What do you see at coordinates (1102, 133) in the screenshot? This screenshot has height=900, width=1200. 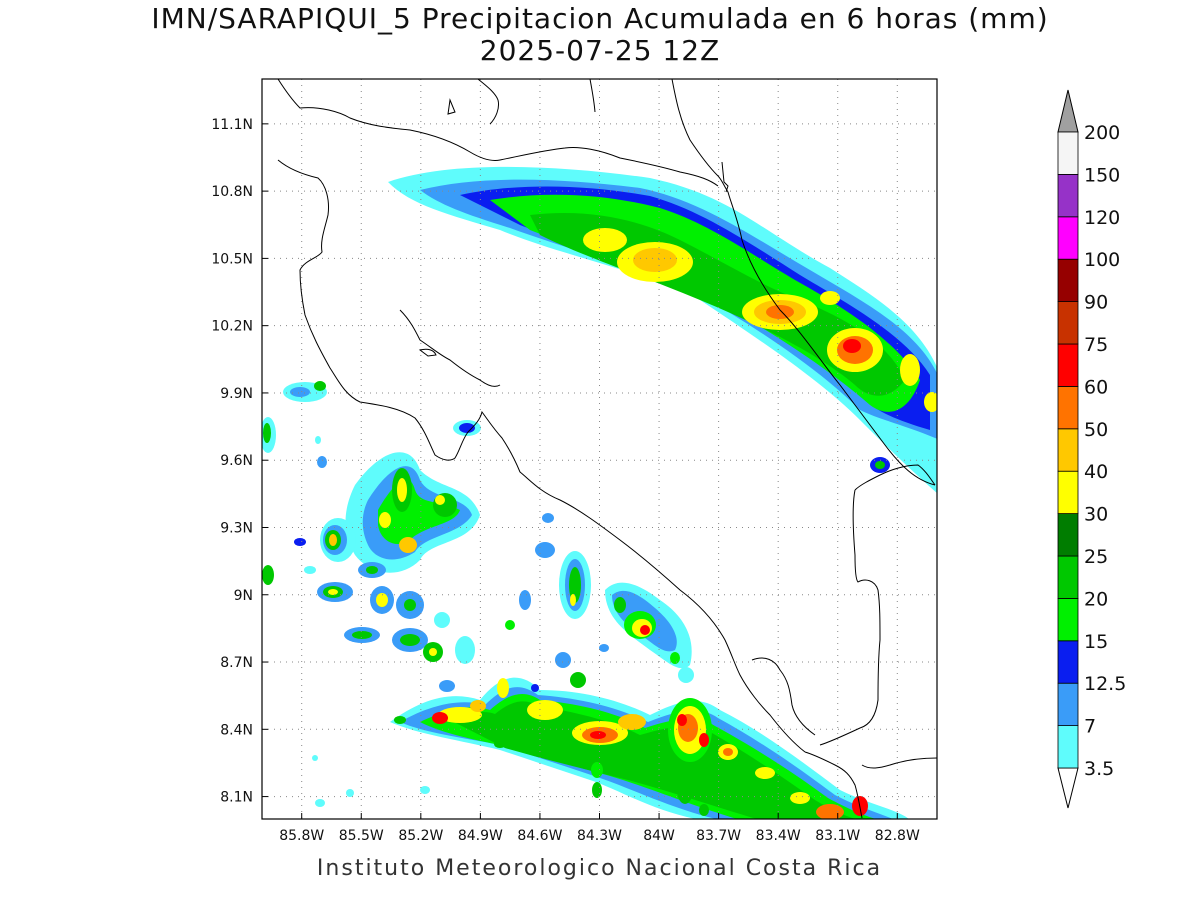 I see `colorbar-level-label: 200` at bounding box center [1102, 133].